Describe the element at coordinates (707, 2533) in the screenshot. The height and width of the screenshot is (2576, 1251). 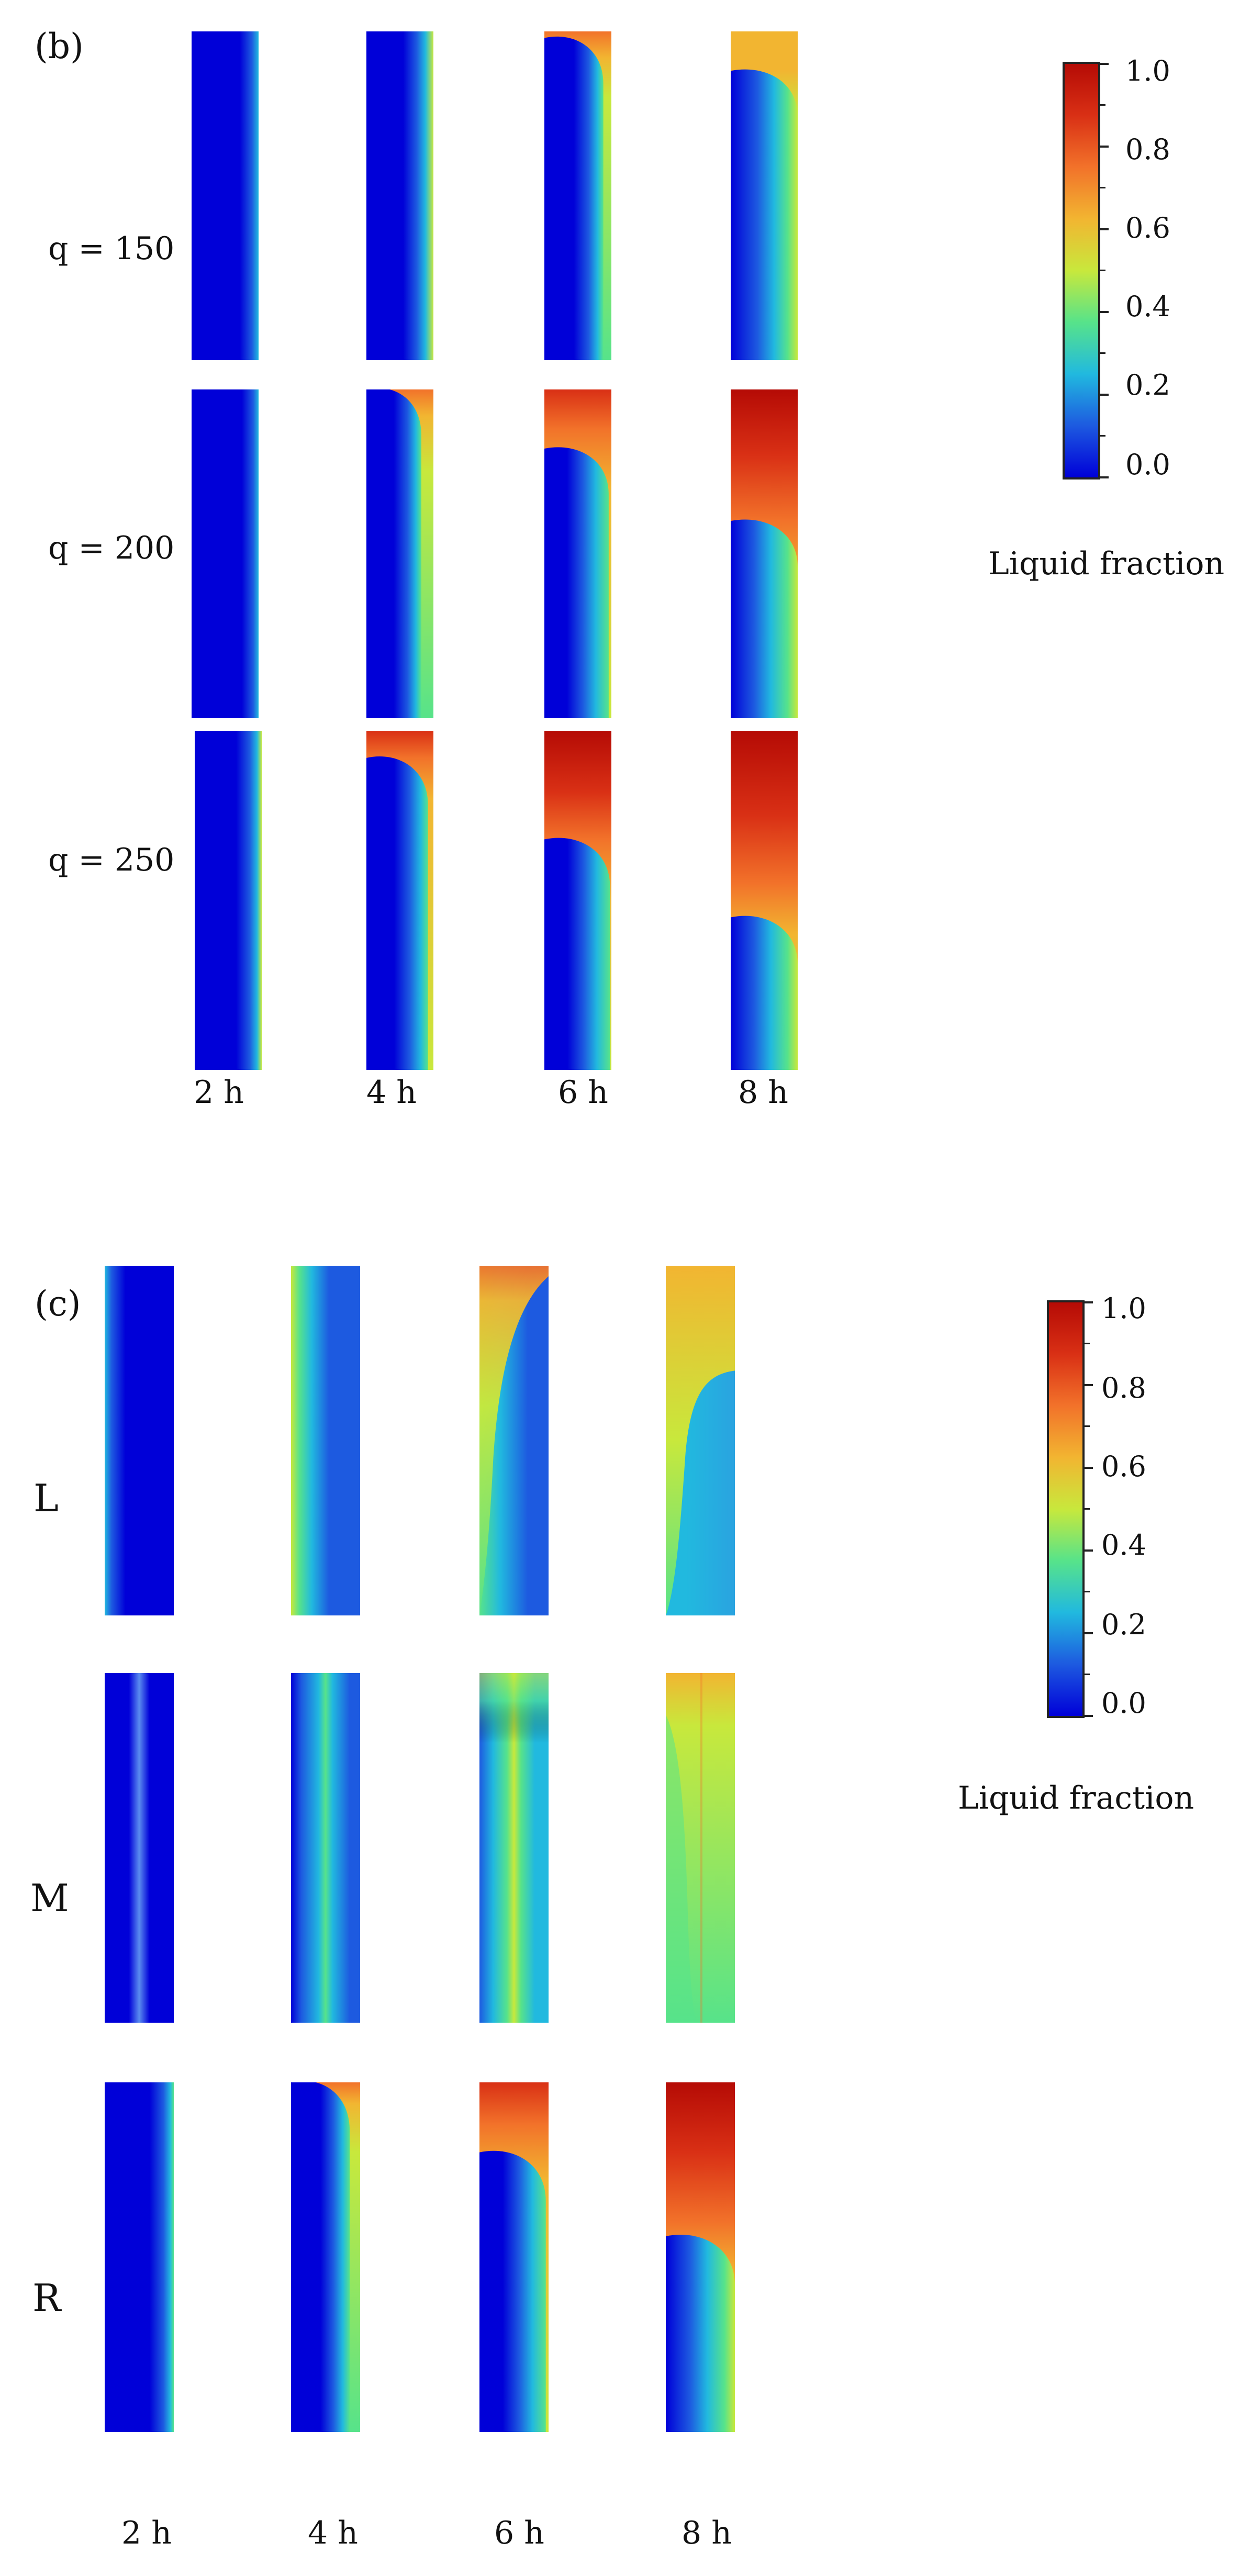
I see `time-label-c-8h: 8 h` at that location.